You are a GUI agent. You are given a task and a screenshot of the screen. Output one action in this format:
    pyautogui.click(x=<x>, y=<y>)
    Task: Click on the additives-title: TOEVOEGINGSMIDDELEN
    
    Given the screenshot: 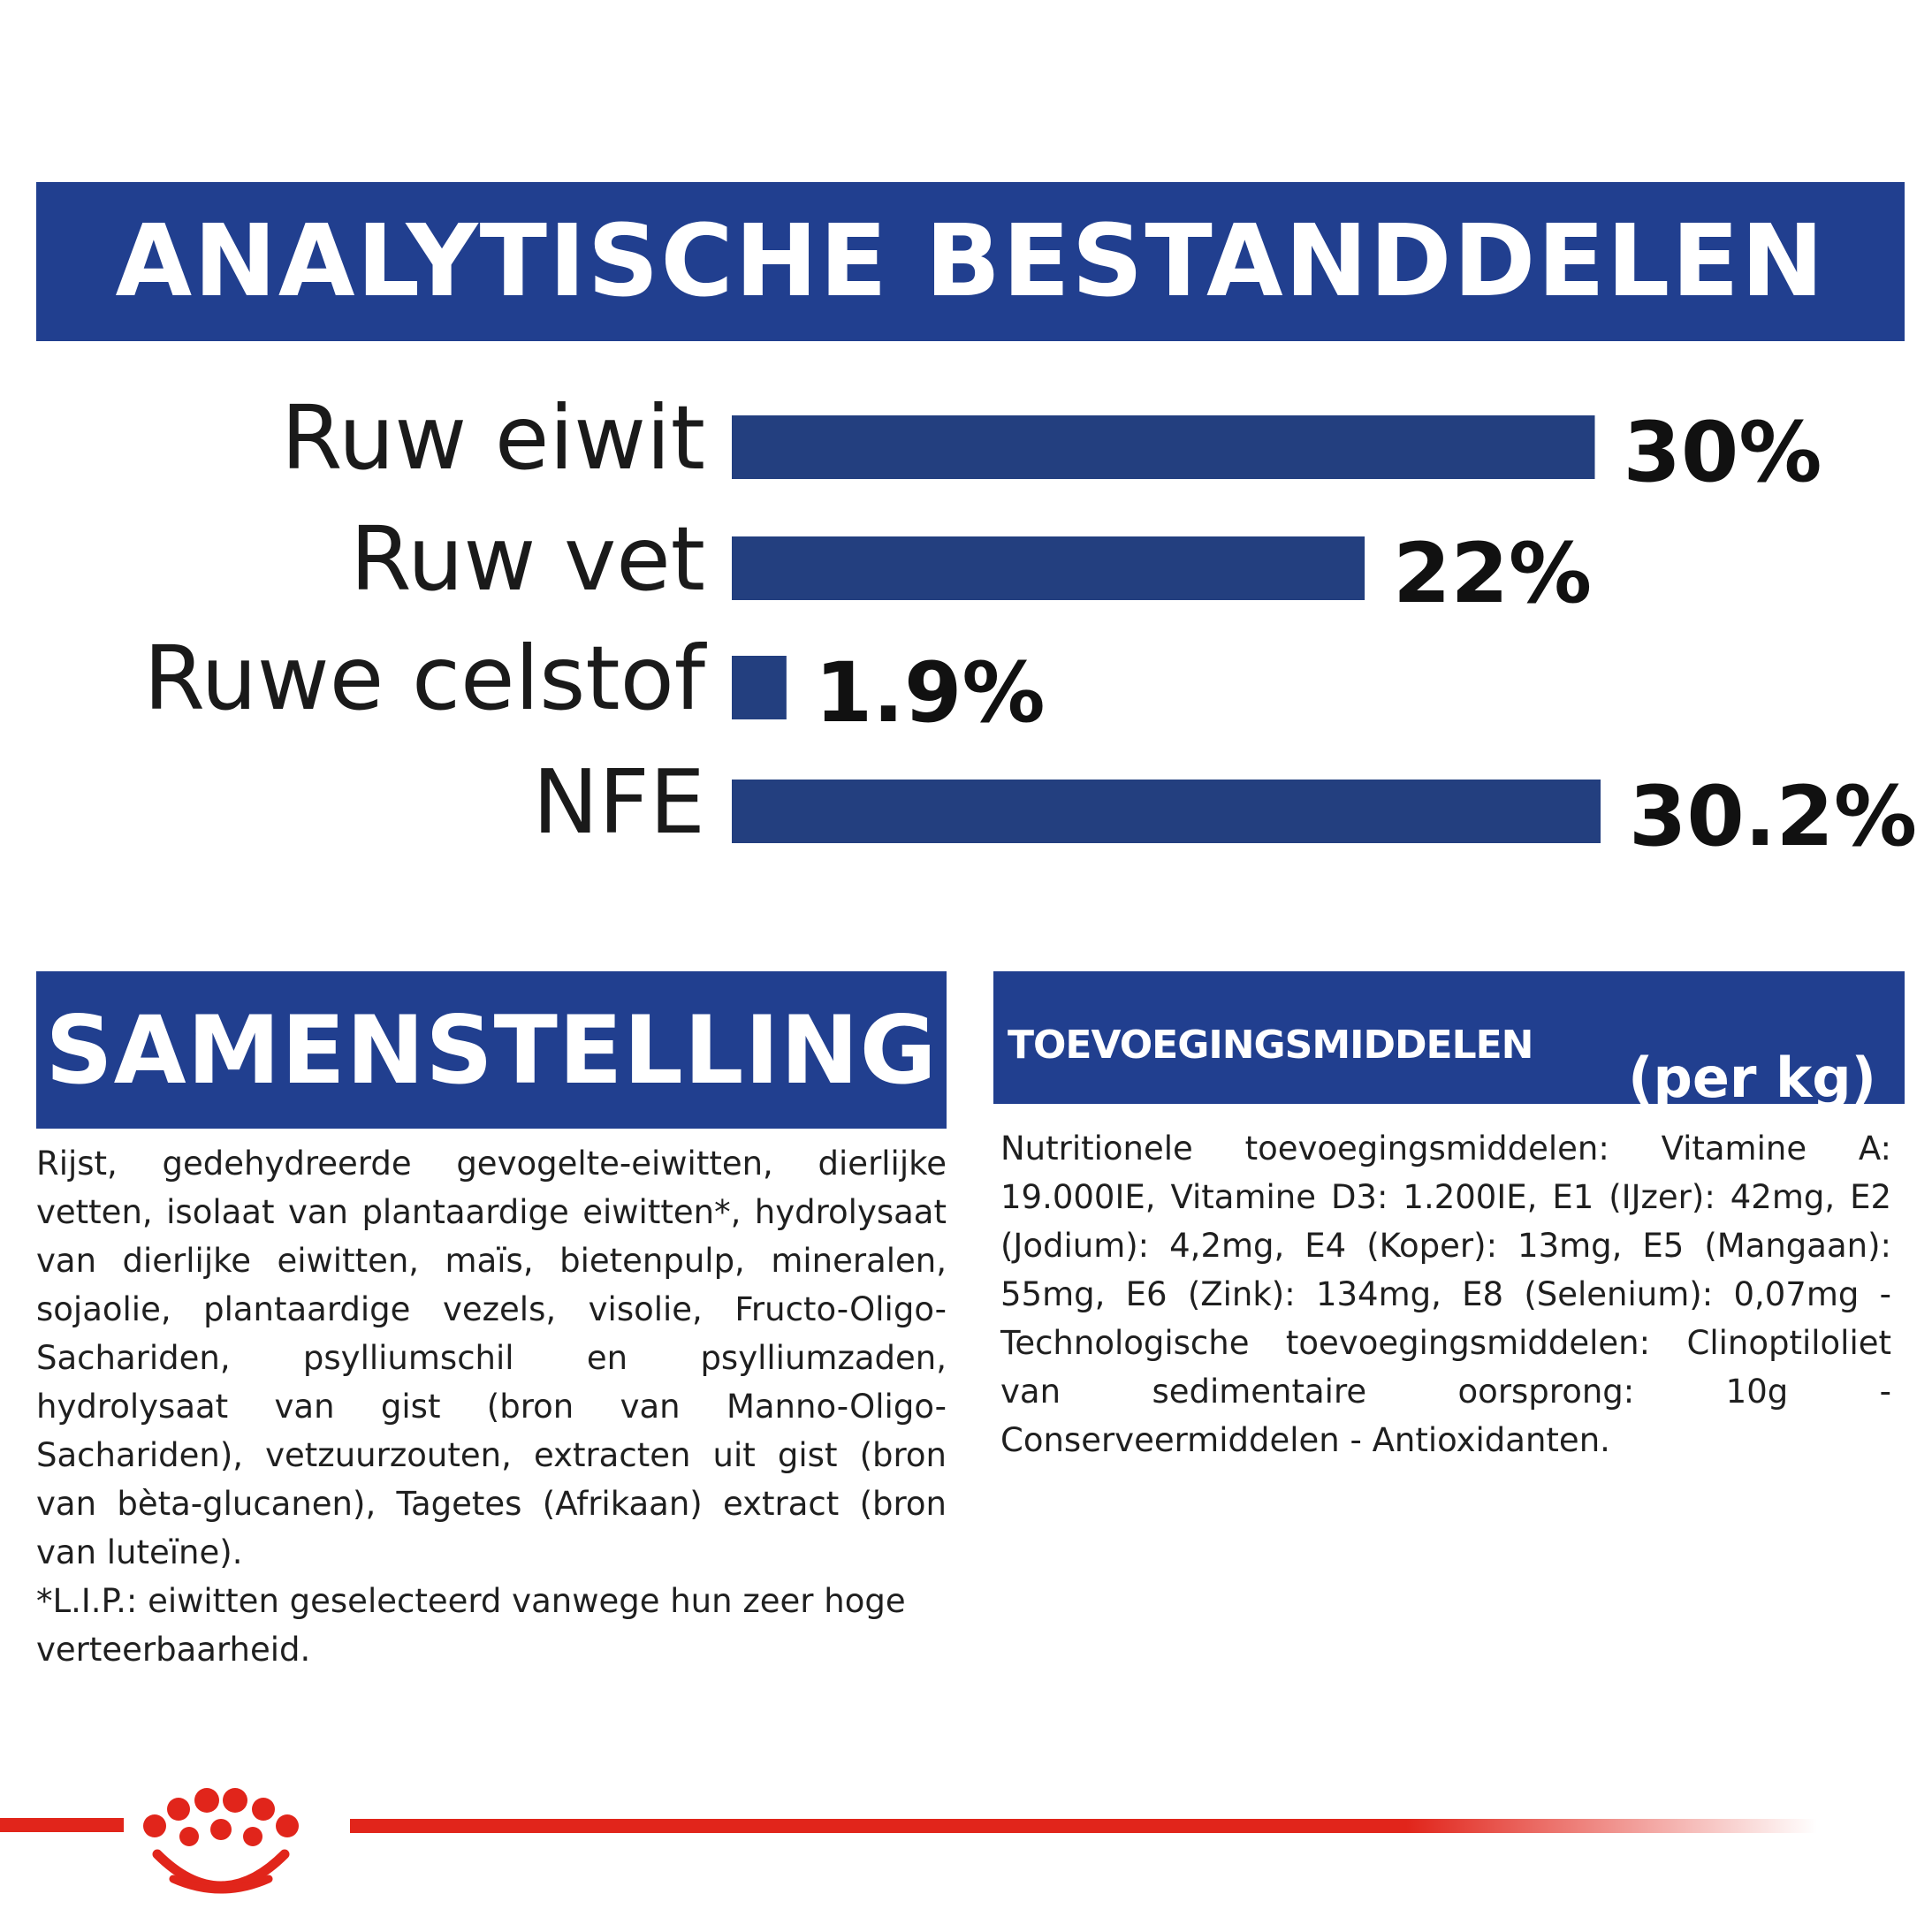 What is the action you would take?
    pyautogui.click(x=1271, y=1046)
    